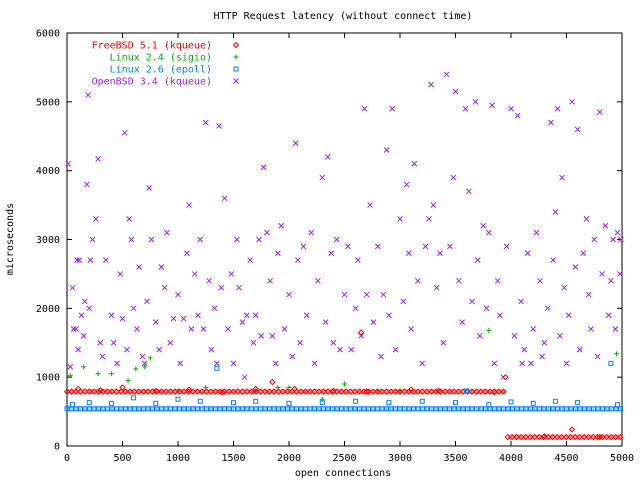 The height and width of the screenshot is (484, 640). What do you see at coordinates (122, 458) in the screenshot?
I see `x-tick-label: 500` at bounding box center [122, 458].